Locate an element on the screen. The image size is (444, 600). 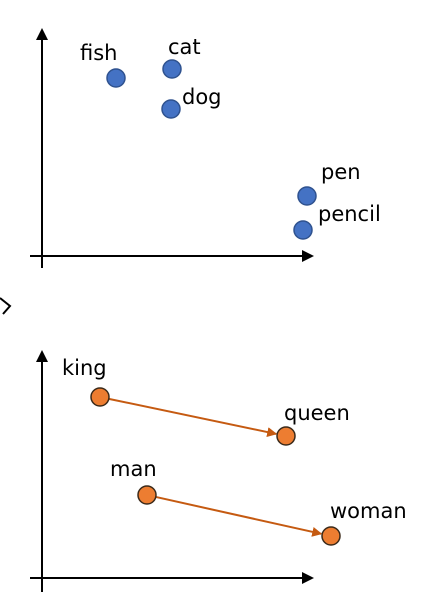
word-point-man is located at coordinates (147, 495).